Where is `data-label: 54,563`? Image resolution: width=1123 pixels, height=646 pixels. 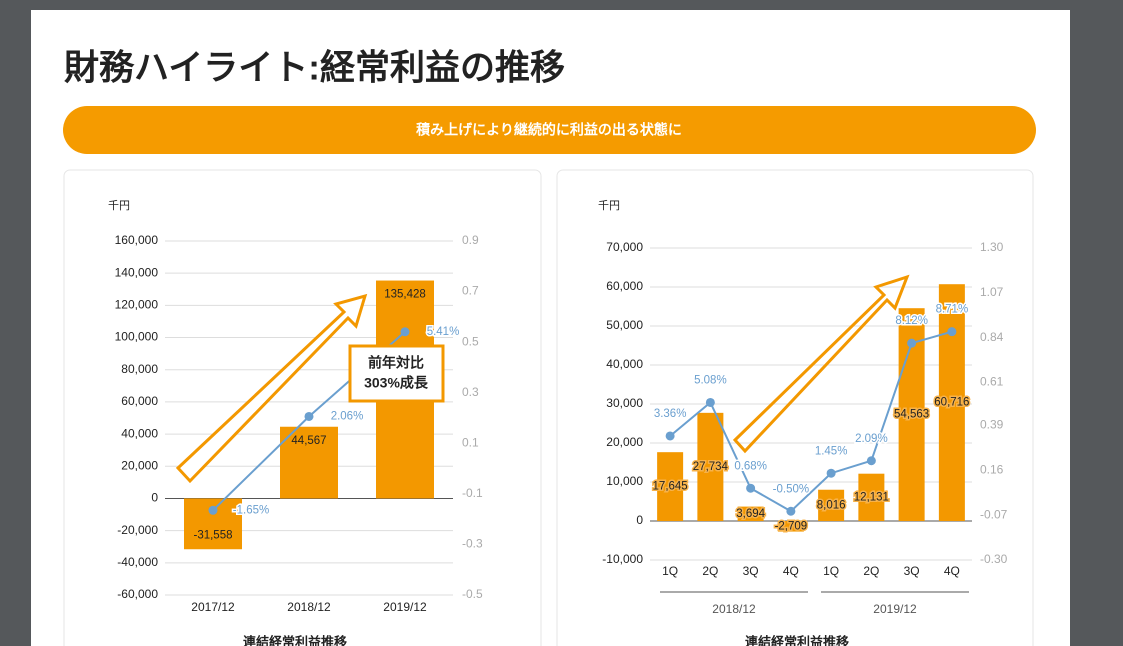
data-label: 54,563 is located at coordinates (911, 415).